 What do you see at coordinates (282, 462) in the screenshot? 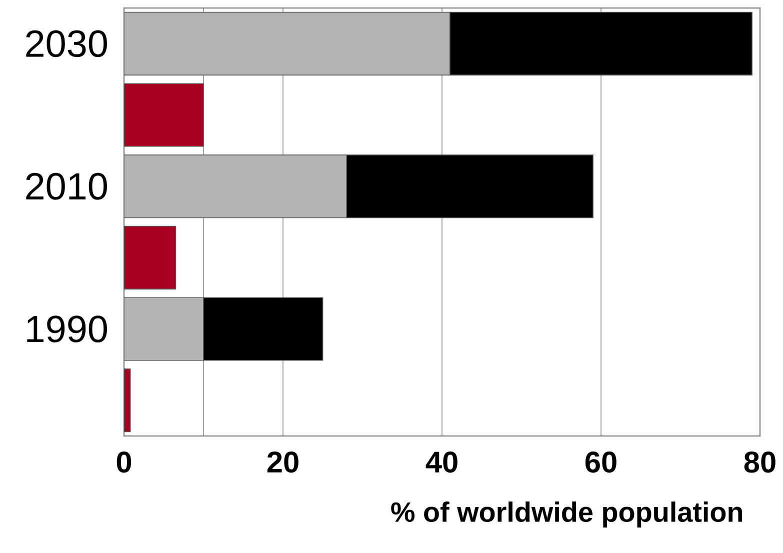
I see `x-tick-label: 20` at bounding box center [282, 462].